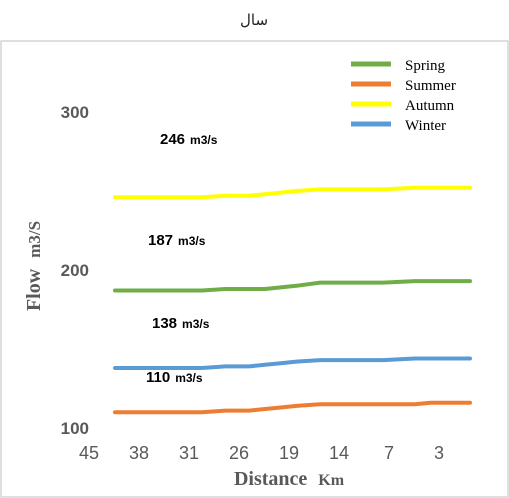 This screenshot has height=498, width=509. Describe the element at coordinates (75, 428) in the screenshot. I see `y-tick-label: 100` at that location.